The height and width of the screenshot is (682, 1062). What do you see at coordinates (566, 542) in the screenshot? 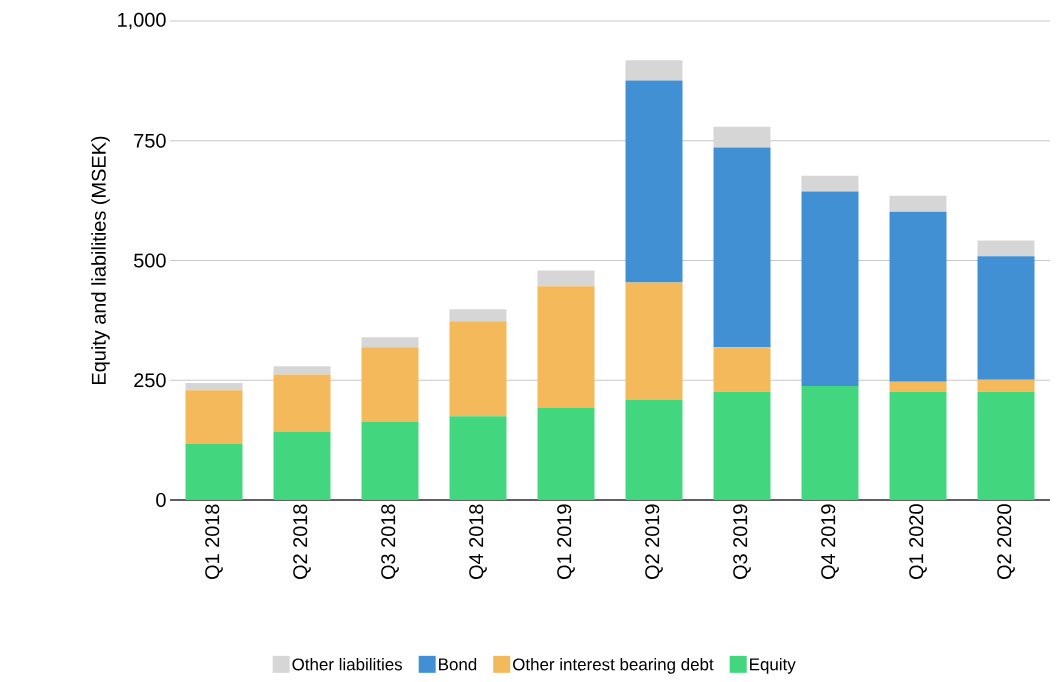
I see `x-tick-label: Q1 2019` at bounding box center [566, 542].